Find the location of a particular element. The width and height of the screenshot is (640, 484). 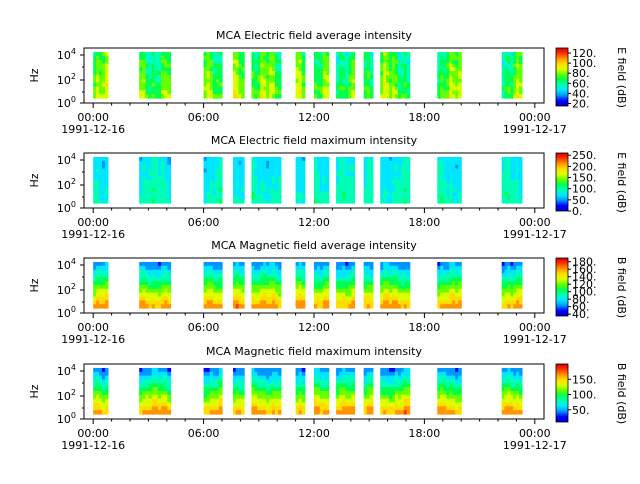

data-block is located at coordinates (395, 285).